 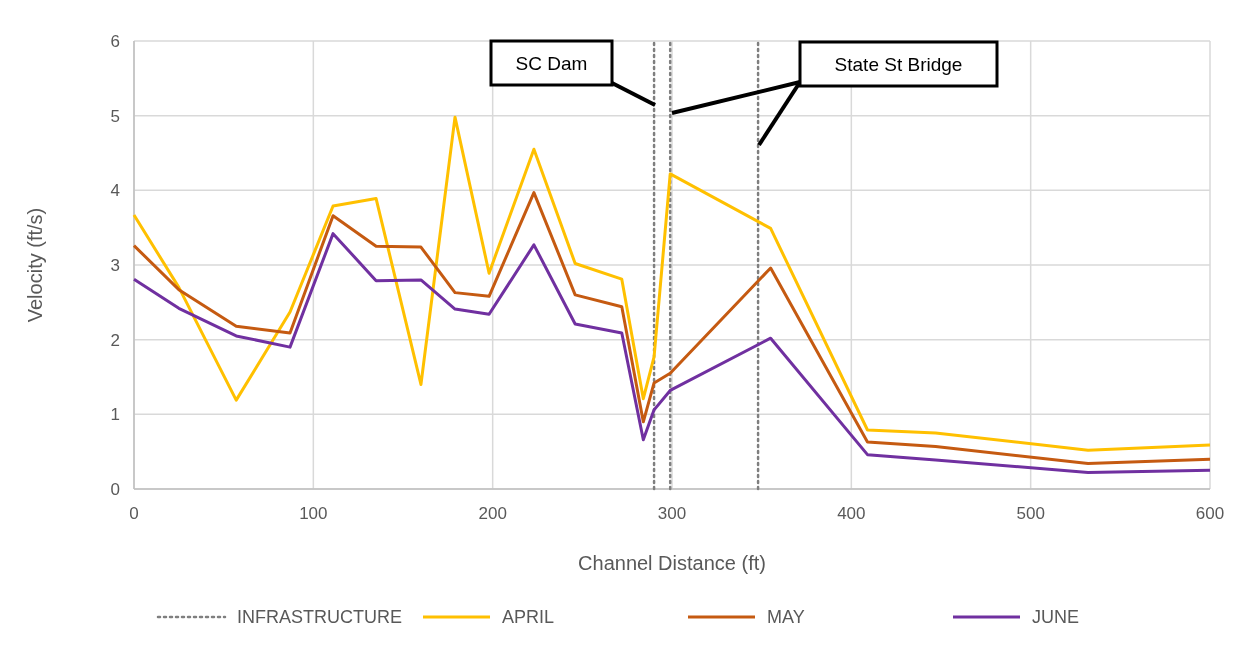 I want to click on y-axis-title: Velocity (ft/s), so click(x=35, y=265).